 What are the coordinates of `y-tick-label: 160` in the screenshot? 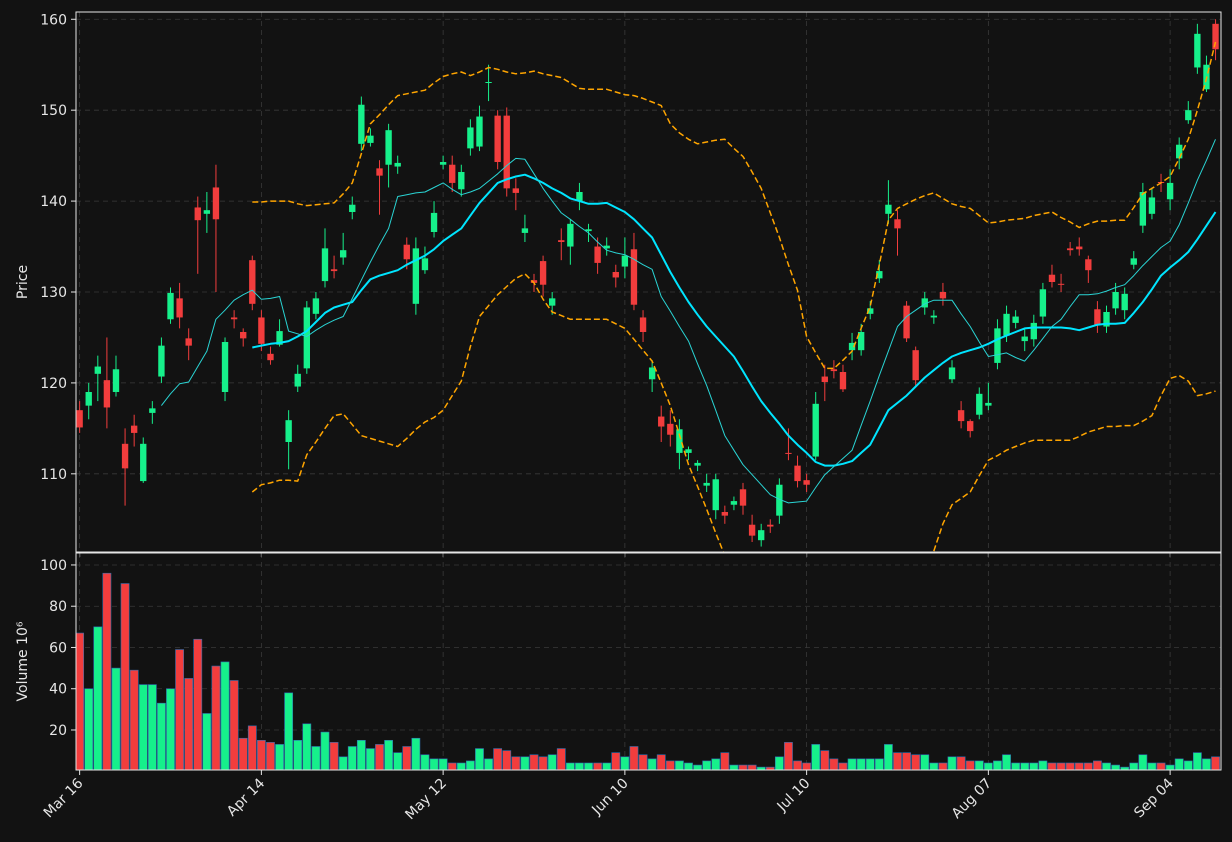 It's located at (53, 20).